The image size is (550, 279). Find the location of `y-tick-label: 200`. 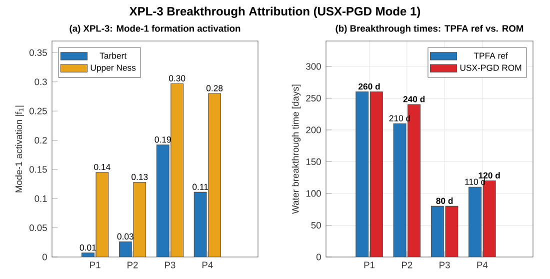

y-tick-label: 200 is located at coordinates (313, 130).